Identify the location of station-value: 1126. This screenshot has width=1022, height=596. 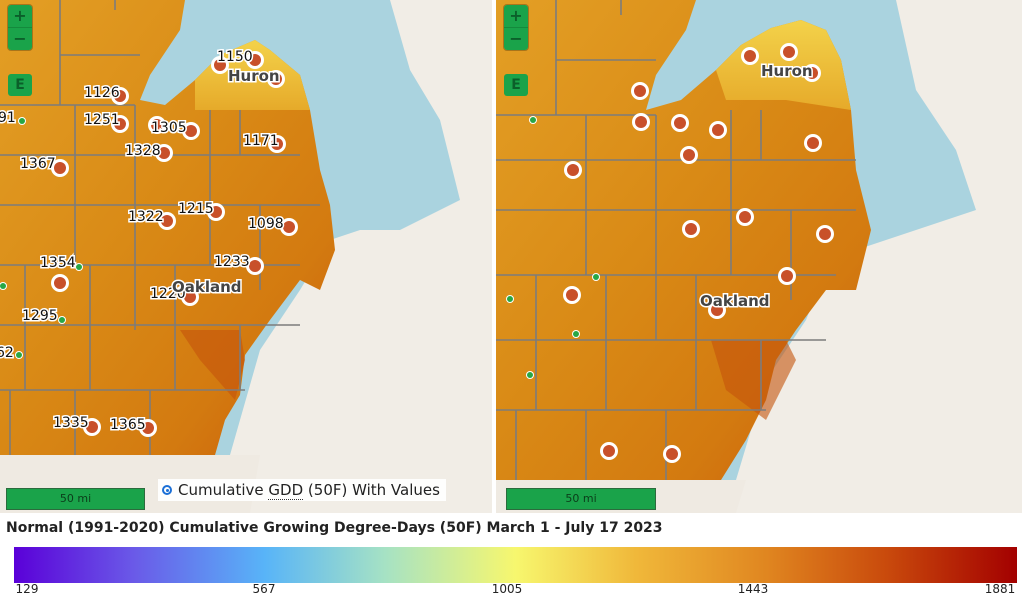
(102, 93).